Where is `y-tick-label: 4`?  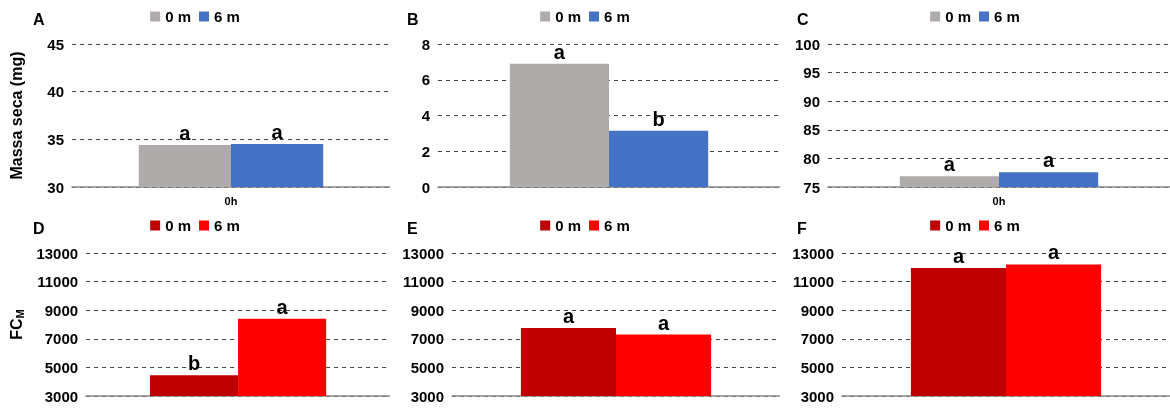 y-tick-label: 4 is located at coordinates (426, 115).